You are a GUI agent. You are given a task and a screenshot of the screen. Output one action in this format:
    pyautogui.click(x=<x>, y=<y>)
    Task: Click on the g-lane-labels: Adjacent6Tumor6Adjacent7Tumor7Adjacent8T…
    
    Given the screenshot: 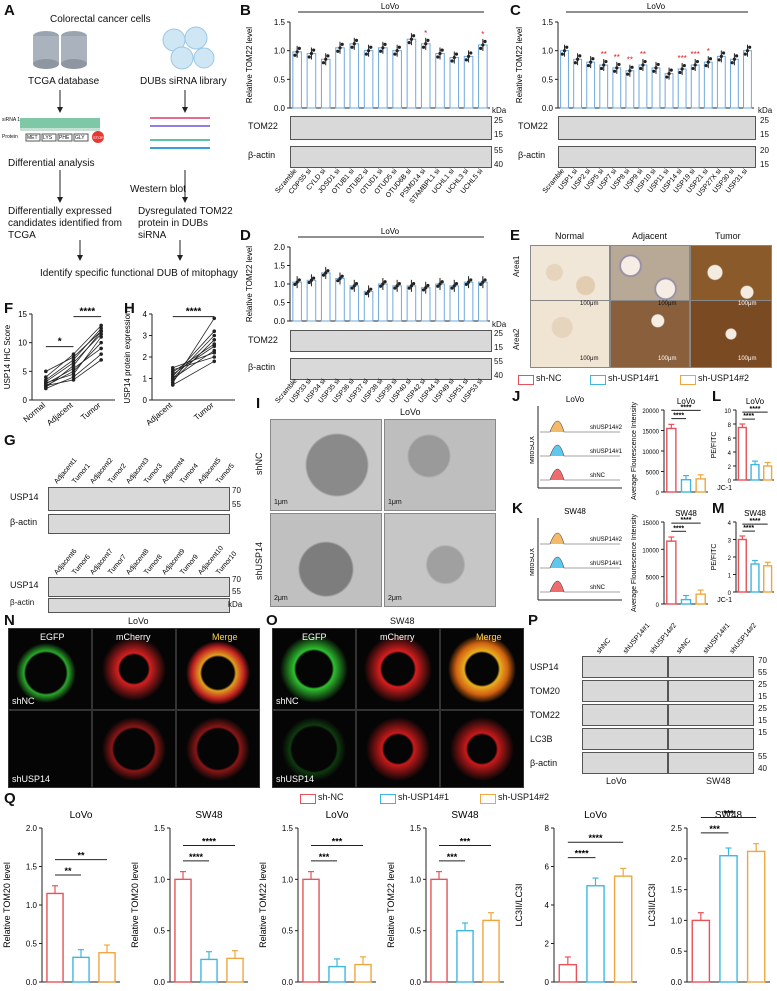 What is the action you would take?
    pyautogui.click(x=145, y=560)
    